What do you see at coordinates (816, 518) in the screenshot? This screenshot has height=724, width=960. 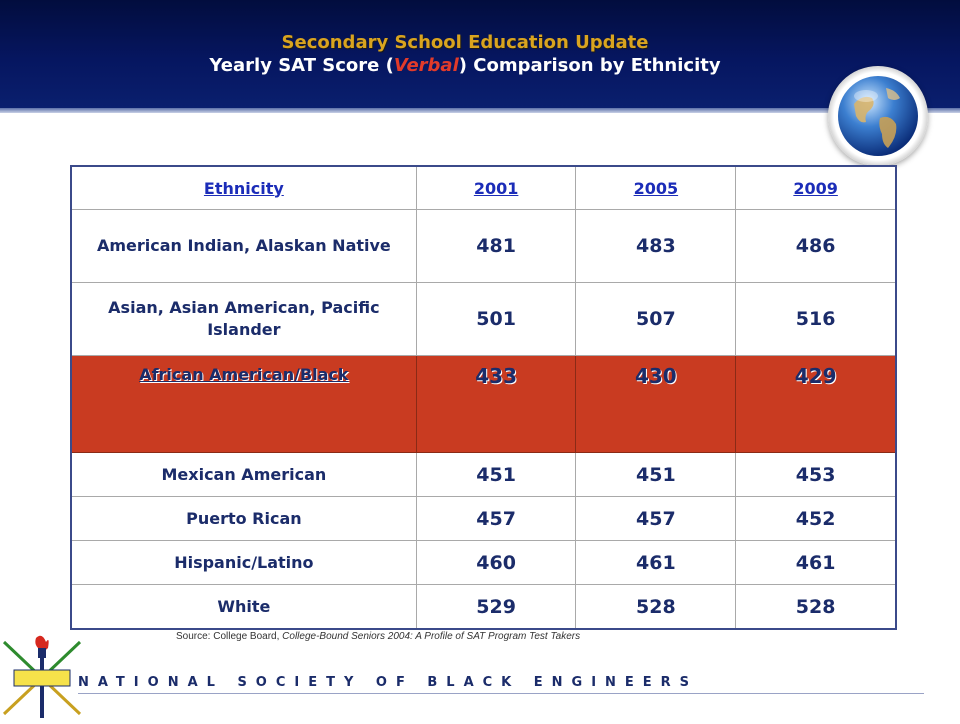 I see `score-cell: 452` at bounding box center [816, 518].